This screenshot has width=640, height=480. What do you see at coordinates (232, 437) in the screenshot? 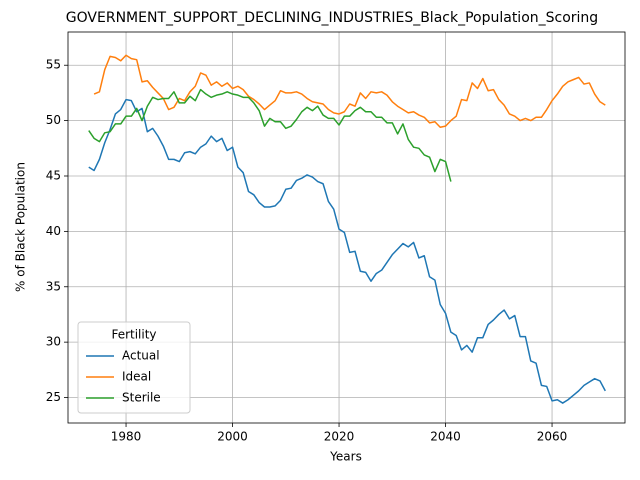
I see `x-tick-label: 2000` at bounding box center [232, 437].